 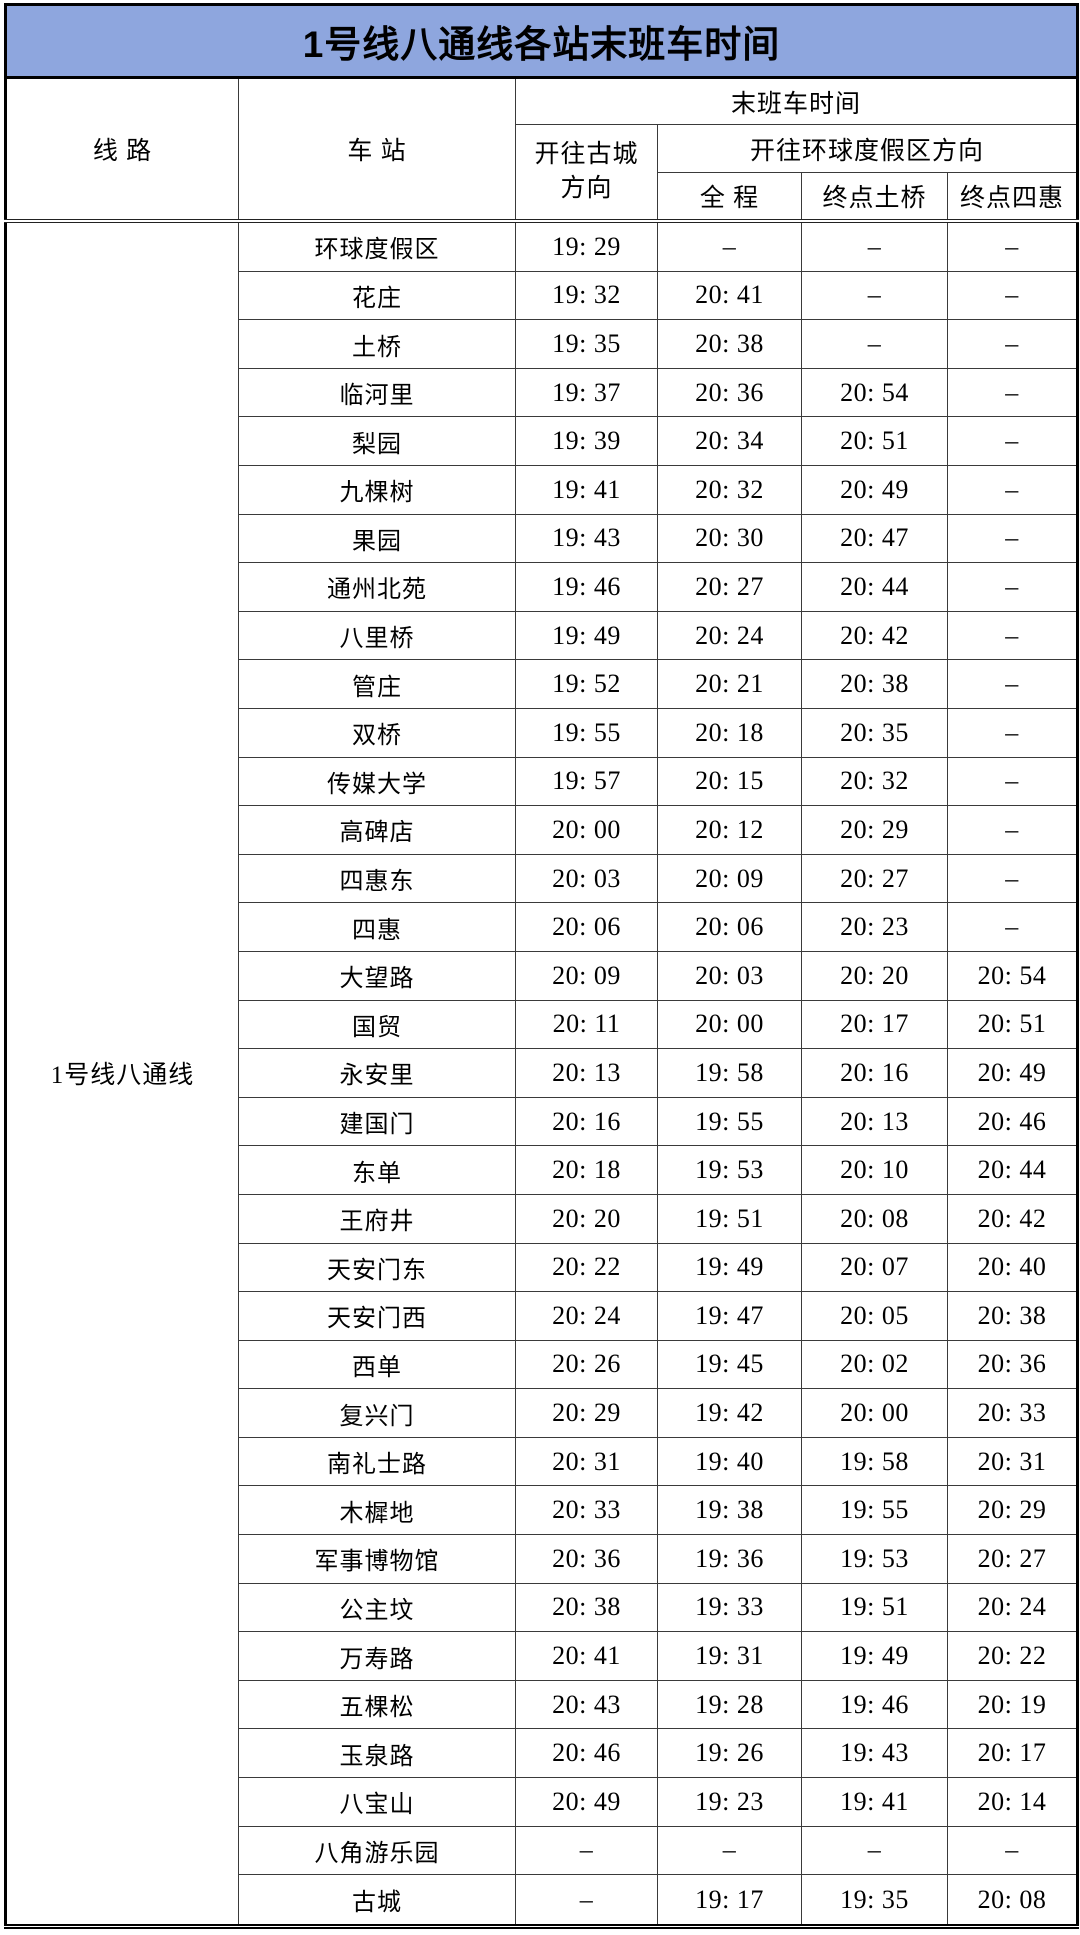 What do you see at coordinates (729, 927) in the screenshot?
I see `time-full-journey: 20: 06` at bounding box center [729, 927].